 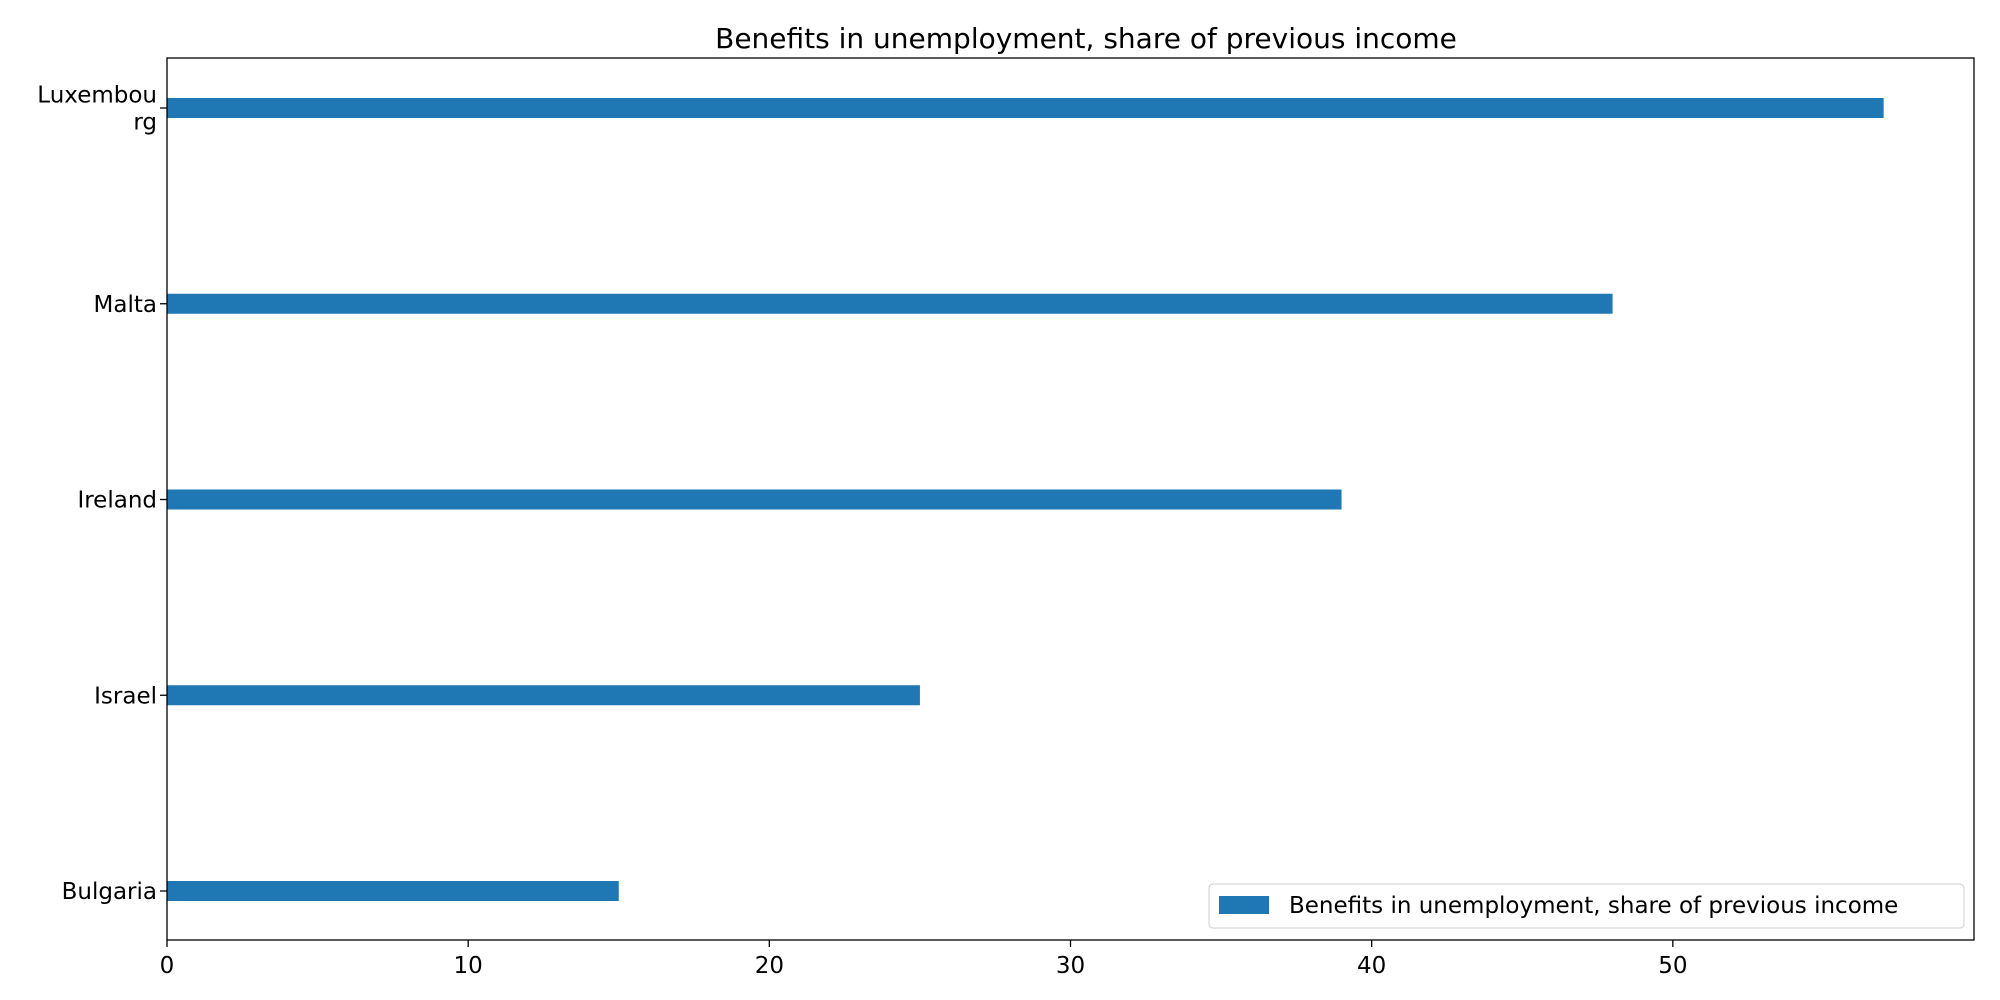 I want to click on bar-israel, so click(x=543, y=695).